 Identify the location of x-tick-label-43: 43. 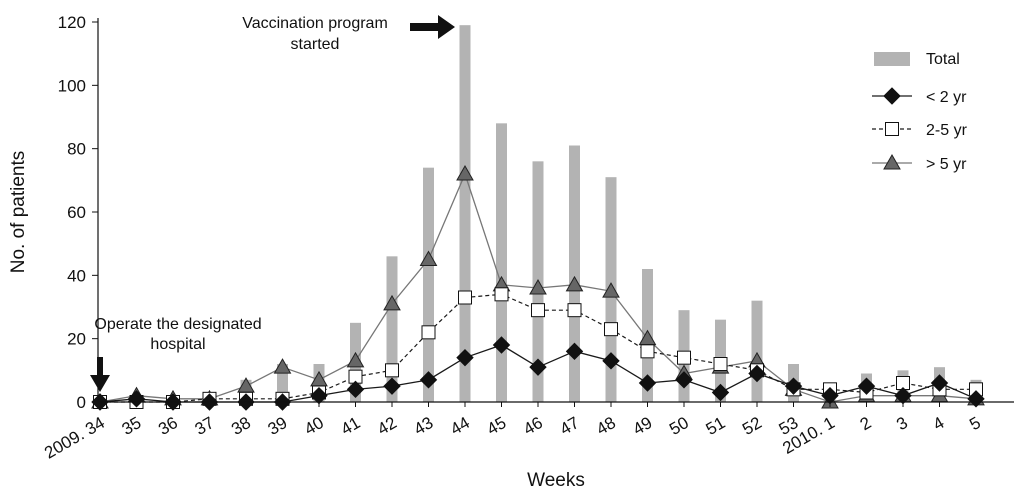
(424, 426).